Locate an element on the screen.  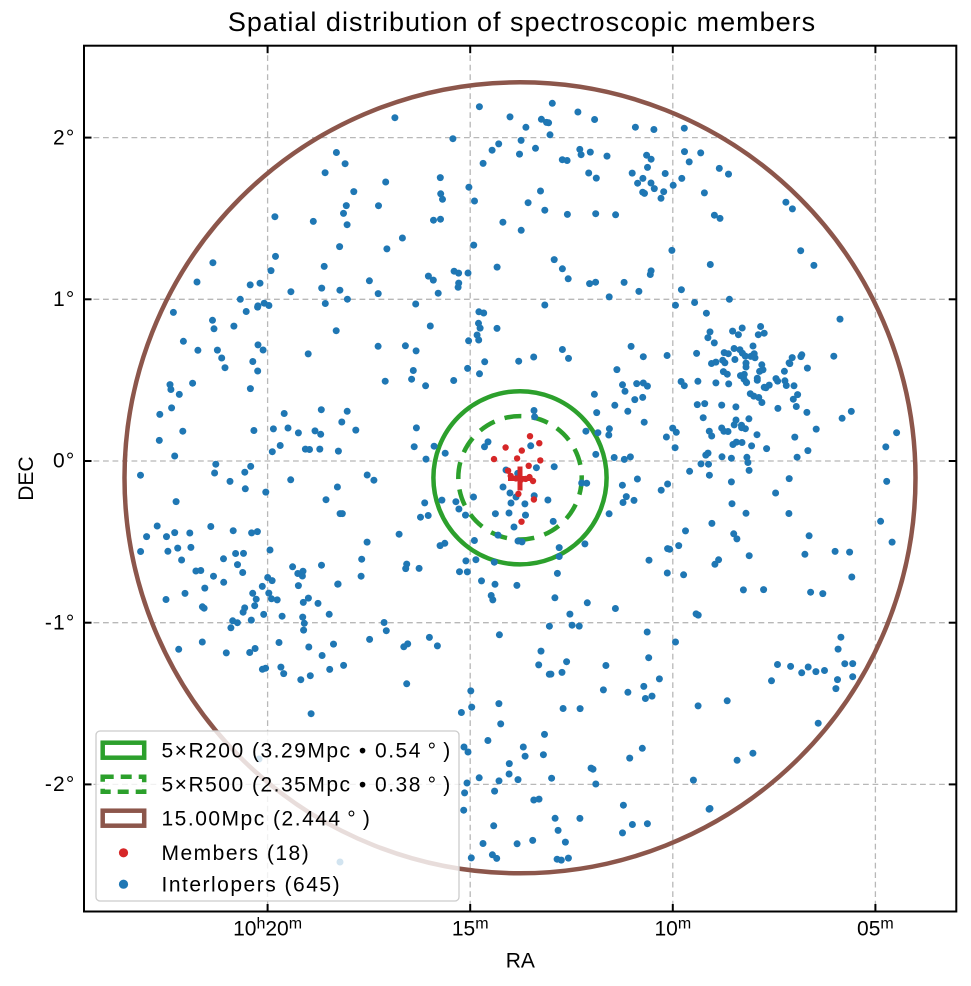
svg-text: 1° is located at coordinates (64, 299).